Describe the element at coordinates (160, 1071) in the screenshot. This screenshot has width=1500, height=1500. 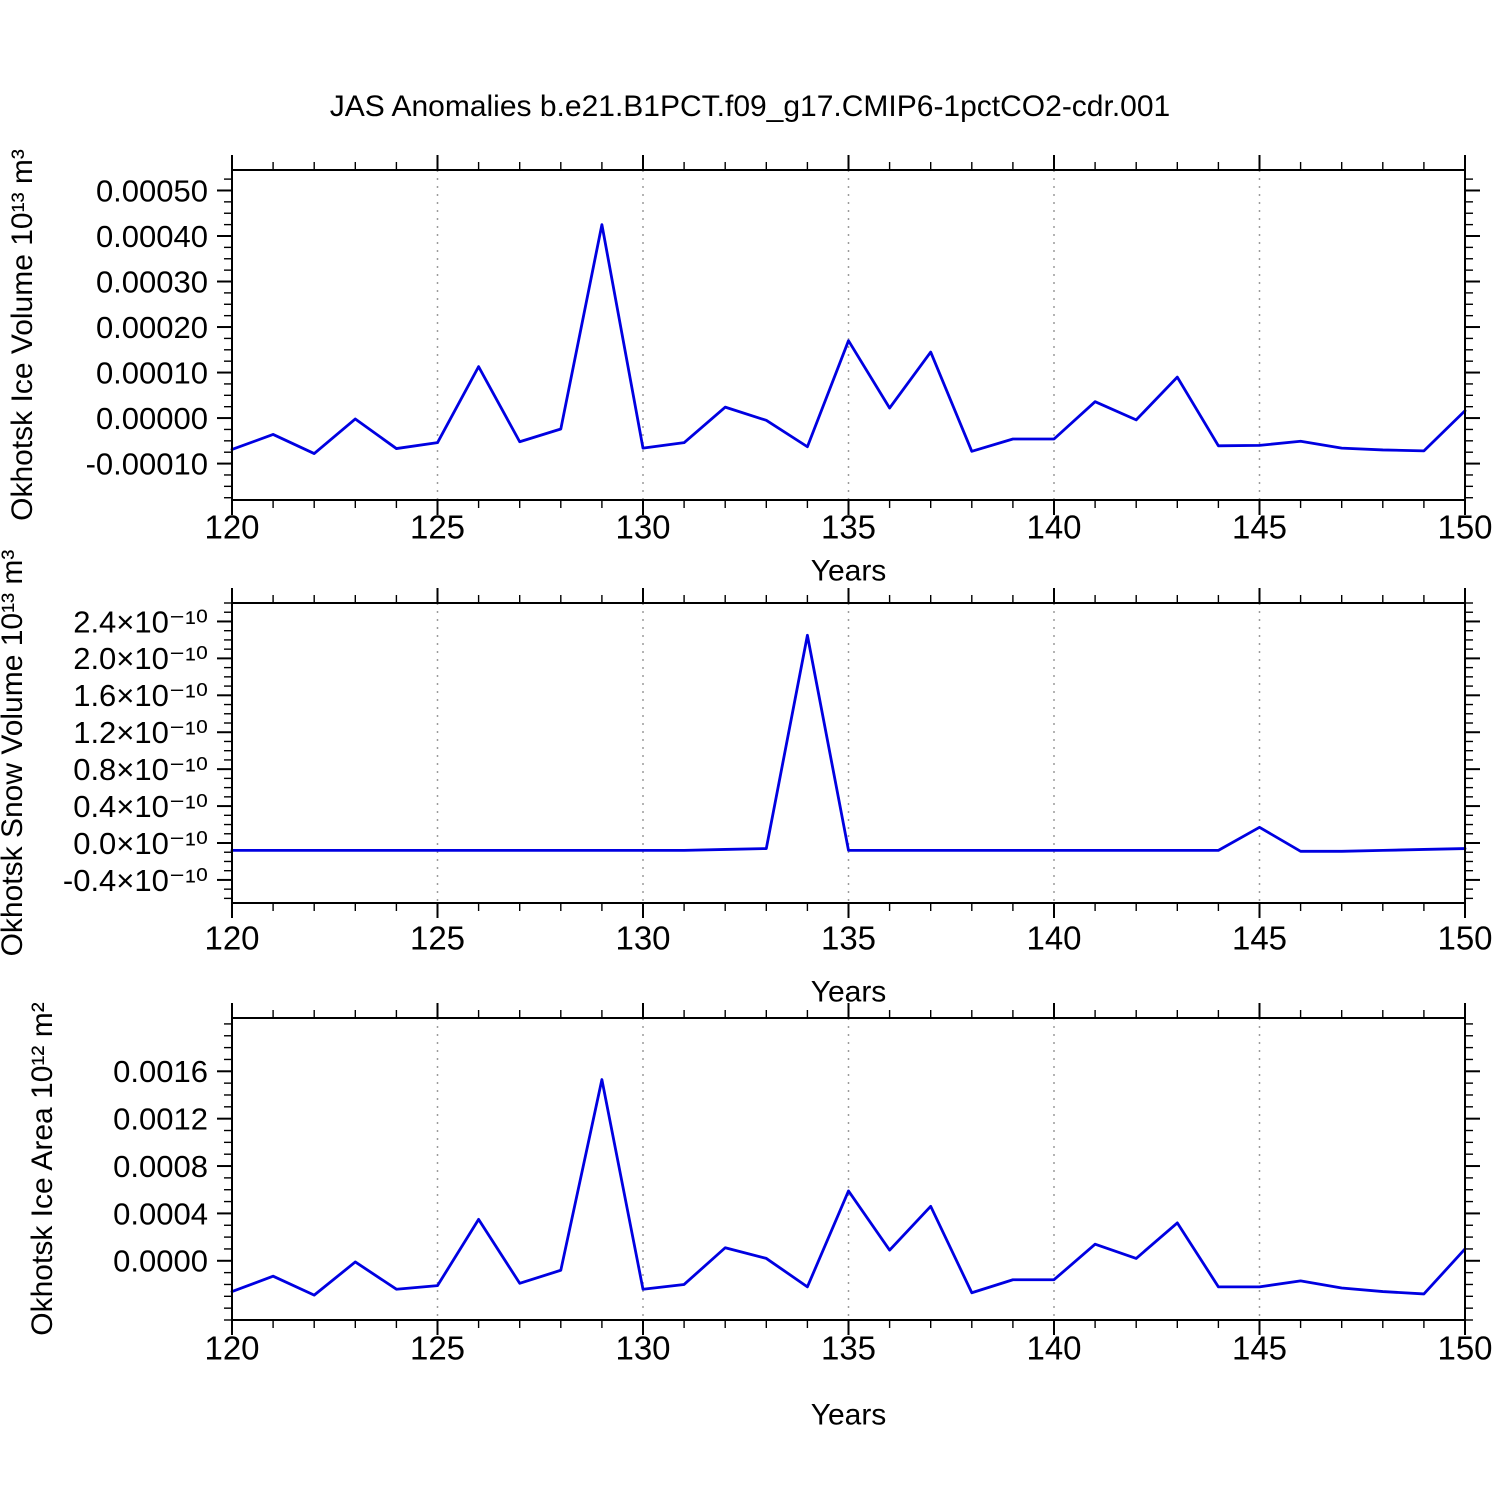
I see `y-tick-label: 0.0016` at that location.